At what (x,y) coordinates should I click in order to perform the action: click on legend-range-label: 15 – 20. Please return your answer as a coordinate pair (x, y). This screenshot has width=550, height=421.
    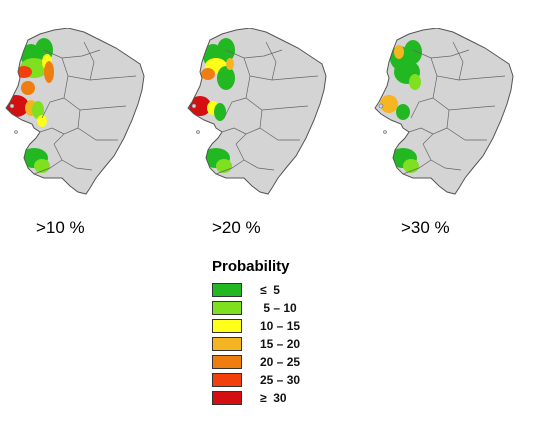
    Looking at the image, I should click on (280, 344).